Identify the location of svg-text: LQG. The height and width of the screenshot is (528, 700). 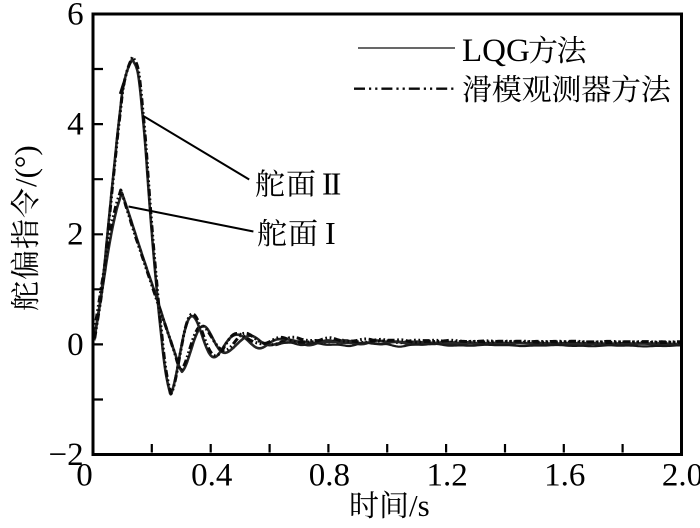
(496, 51).